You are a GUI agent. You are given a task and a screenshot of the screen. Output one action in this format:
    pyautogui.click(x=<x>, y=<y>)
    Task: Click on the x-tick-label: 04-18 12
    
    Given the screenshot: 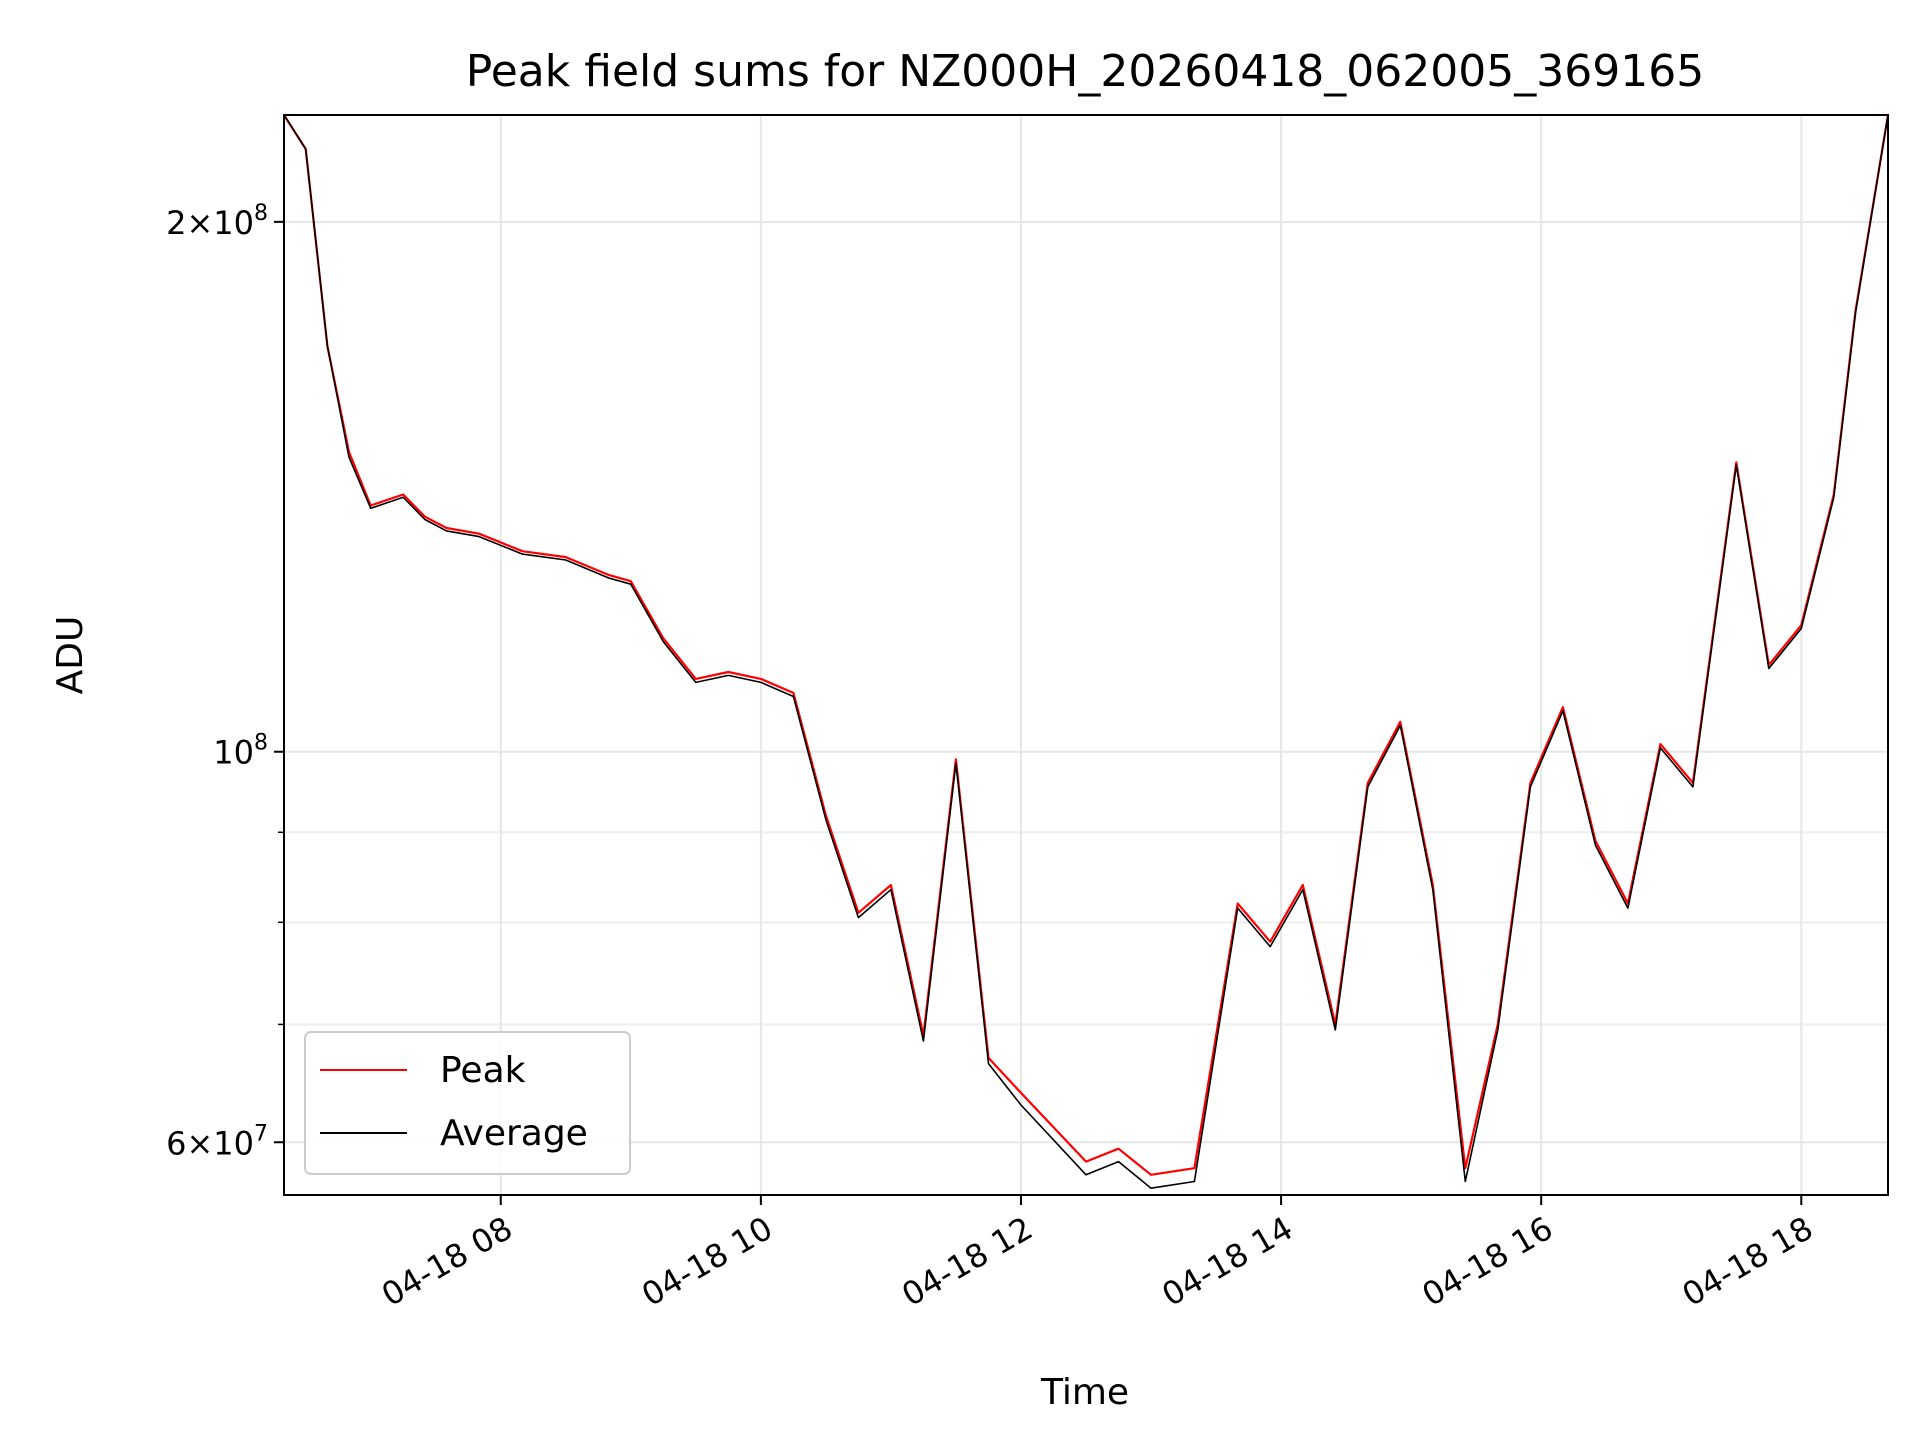 What is the action you would take?
    pyautogui.click(x=967, y=1261)
    